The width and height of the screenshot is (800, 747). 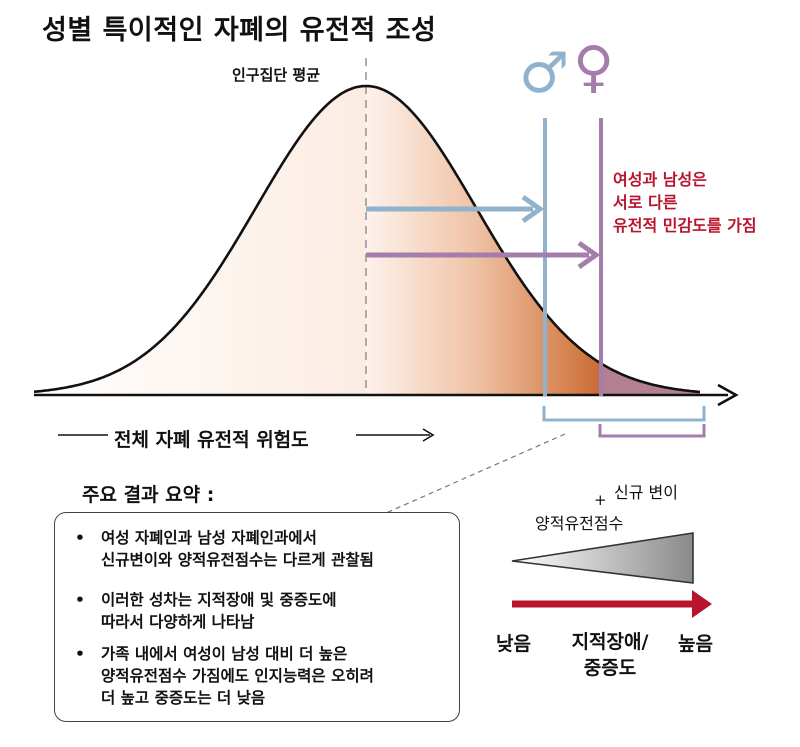 I want to click on bullet-line: 양적유전점수 가짐에도 인지능력은 오히려, so click(x=237, y=676).